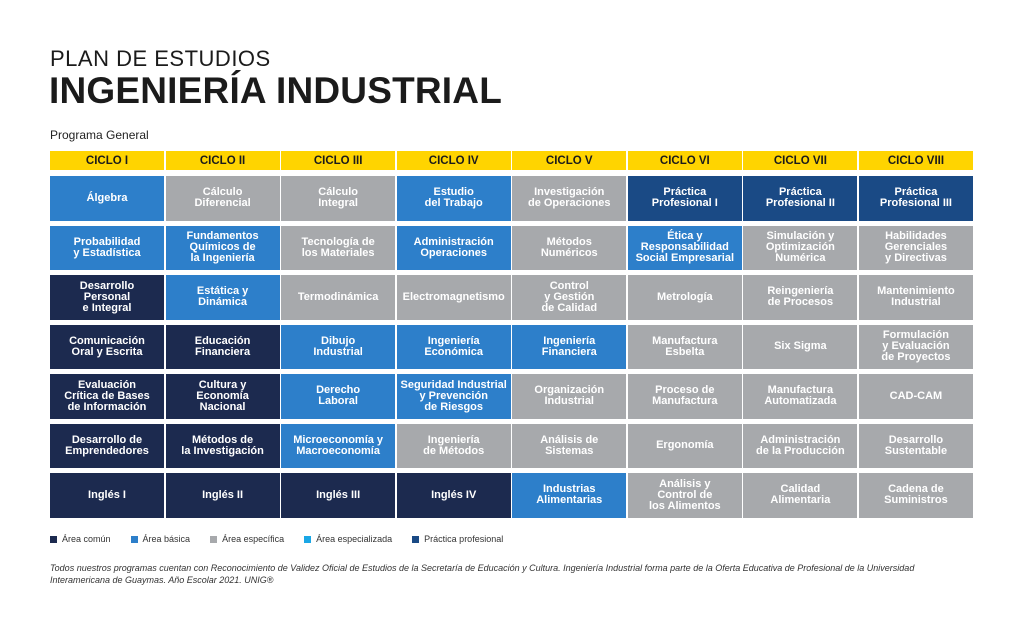 The image size is (1024, 636). What do you see at coordinates (684, 160) in the screenshot?
I see `cycle-header: CICLO VI` at bounding box center [684, 160].